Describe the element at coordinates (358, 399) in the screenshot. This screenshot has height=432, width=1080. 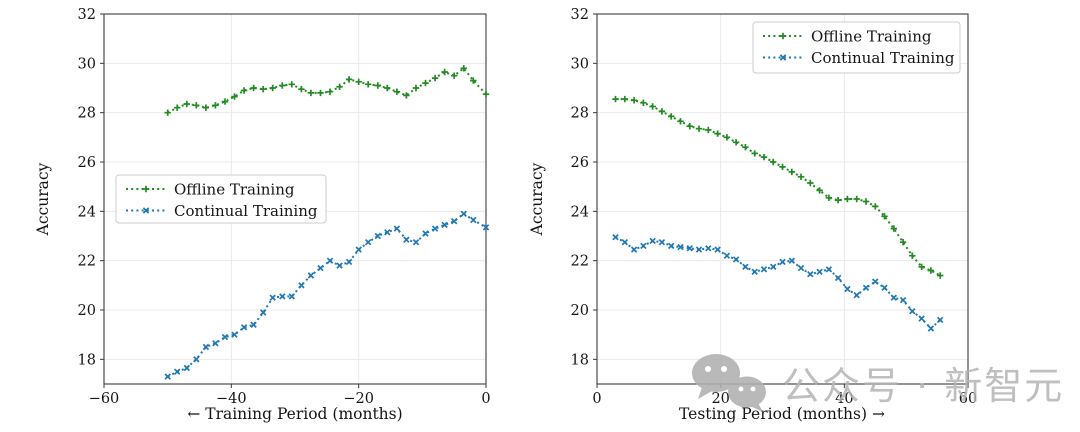
I see `x-tick-label: −20` at that location.